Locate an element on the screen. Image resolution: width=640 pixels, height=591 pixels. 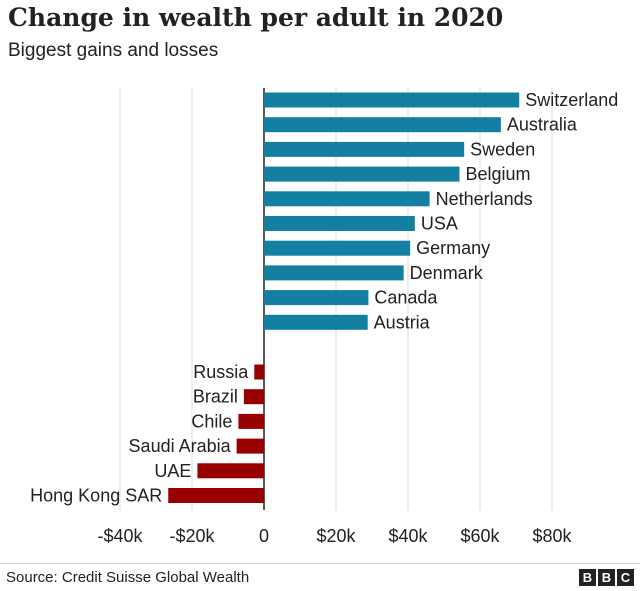
x-tick-label: $20k is located at coordinates (336, 536).